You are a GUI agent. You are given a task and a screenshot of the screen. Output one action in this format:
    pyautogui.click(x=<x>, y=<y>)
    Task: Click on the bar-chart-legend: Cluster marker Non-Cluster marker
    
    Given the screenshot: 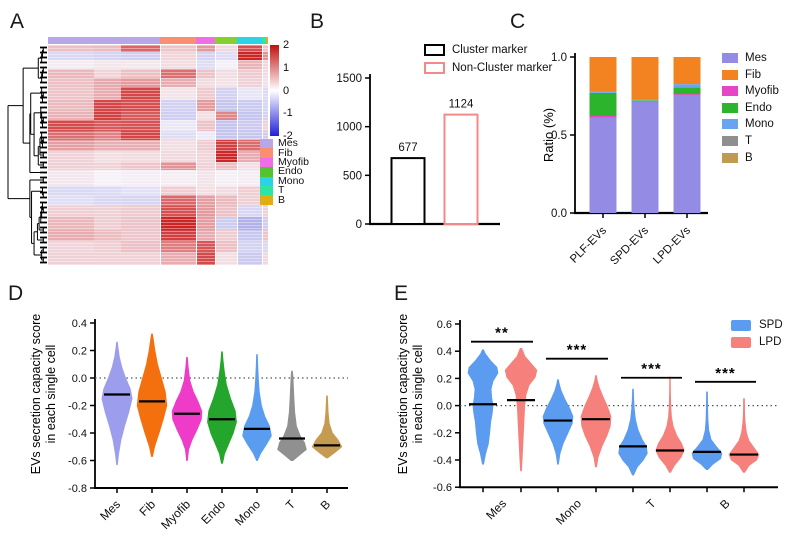 What is the action you would take?
    pyautogui.click(x=488, y=62)
    